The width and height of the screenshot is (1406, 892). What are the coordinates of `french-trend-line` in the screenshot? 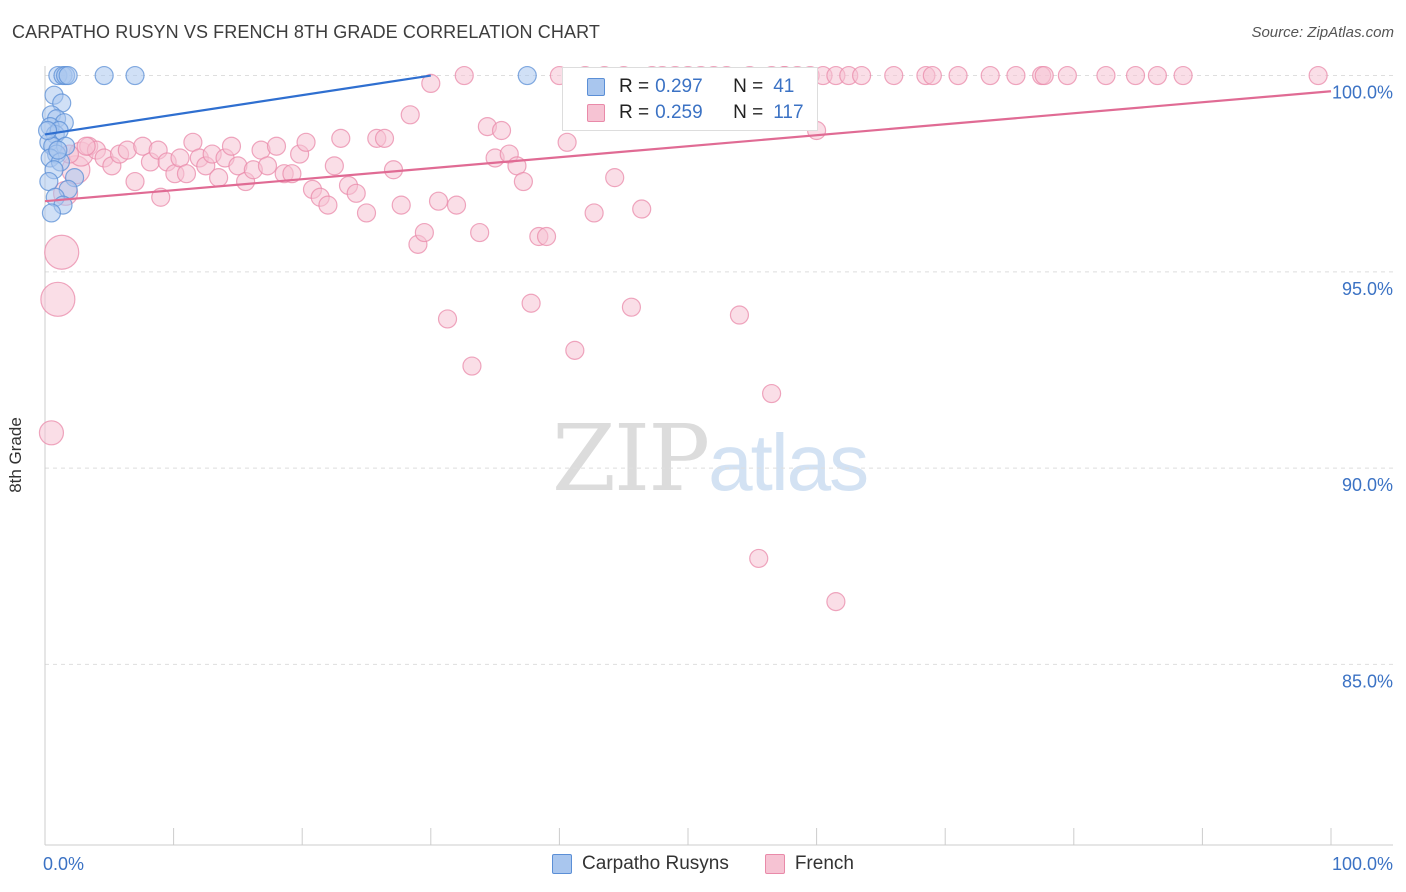 It's located at (688, 146).